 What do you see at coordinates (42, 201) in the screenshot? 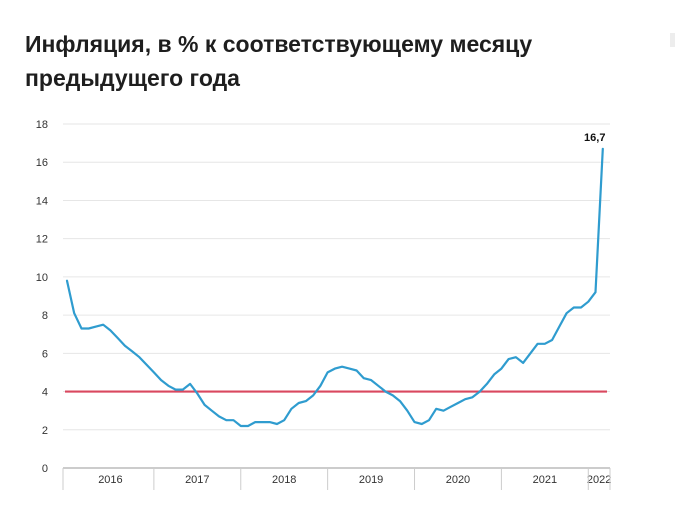
I see `y-tick-label-14: 14` at bounding box center [42, 201].